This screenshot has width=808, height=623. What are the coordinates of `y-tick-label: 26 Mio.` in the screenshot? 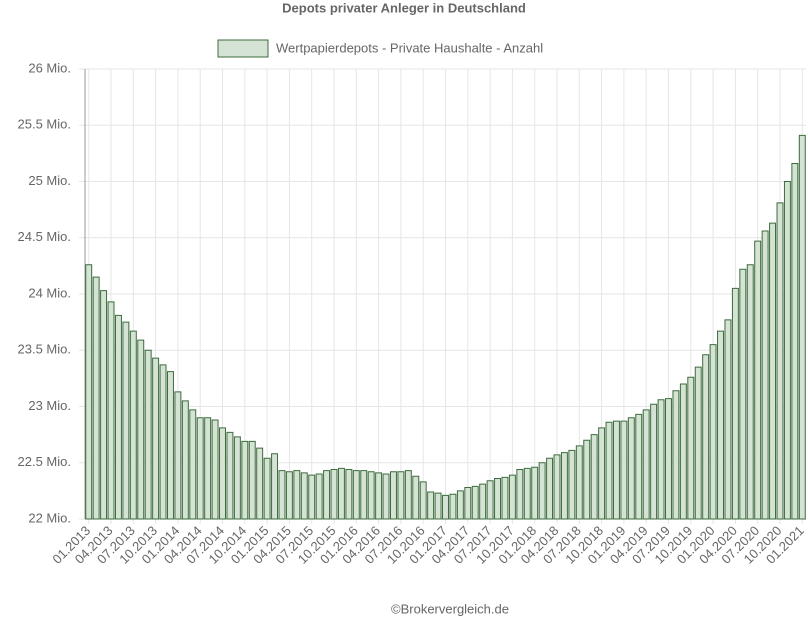 It's located at (49, 67).